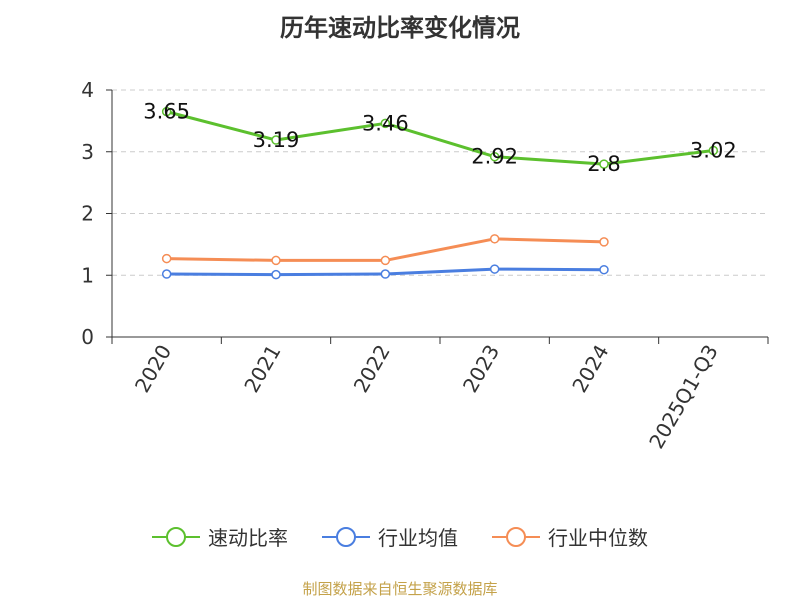 The image size is (800, 600). I want to click on data-label: 3.19, so click(276, 140).